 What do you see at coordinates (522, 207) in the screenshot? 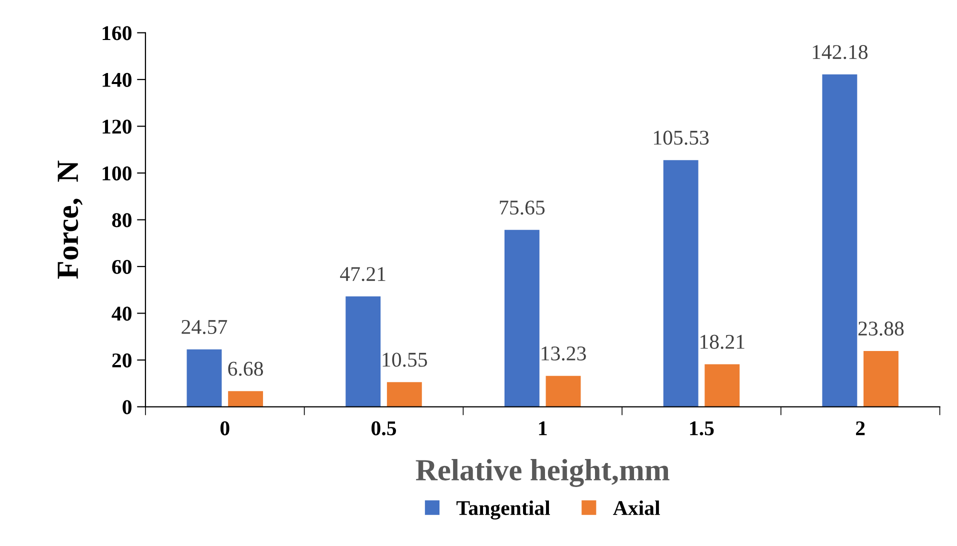
I see `data-label: 75.65` at bounding box center [522, 207].